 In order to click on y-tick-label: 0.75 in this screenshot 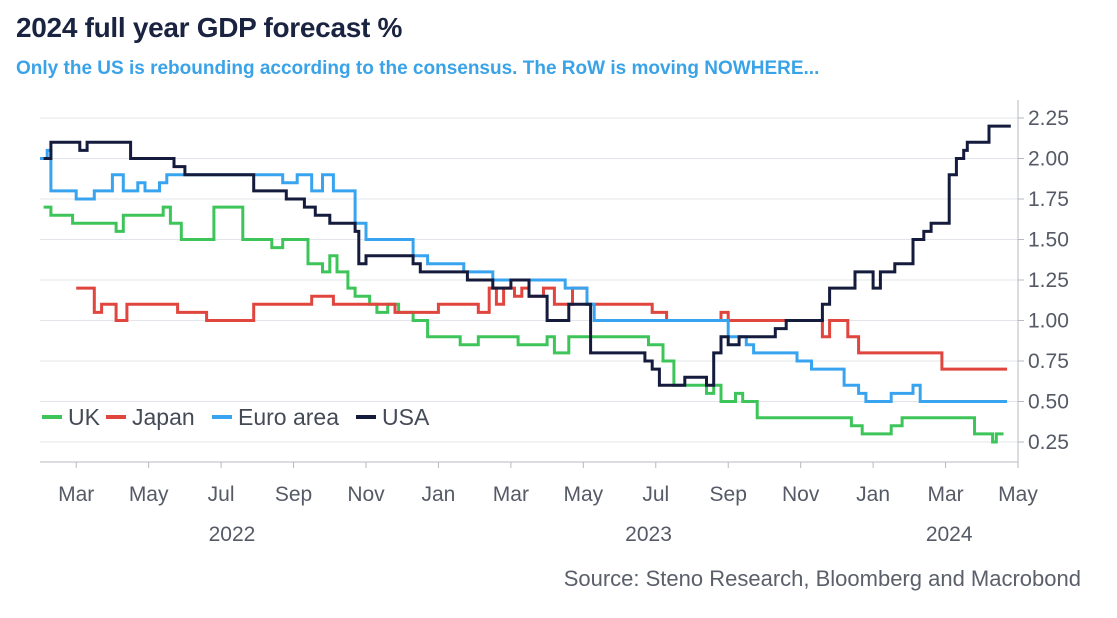, I will do `click(1048, 361)`.